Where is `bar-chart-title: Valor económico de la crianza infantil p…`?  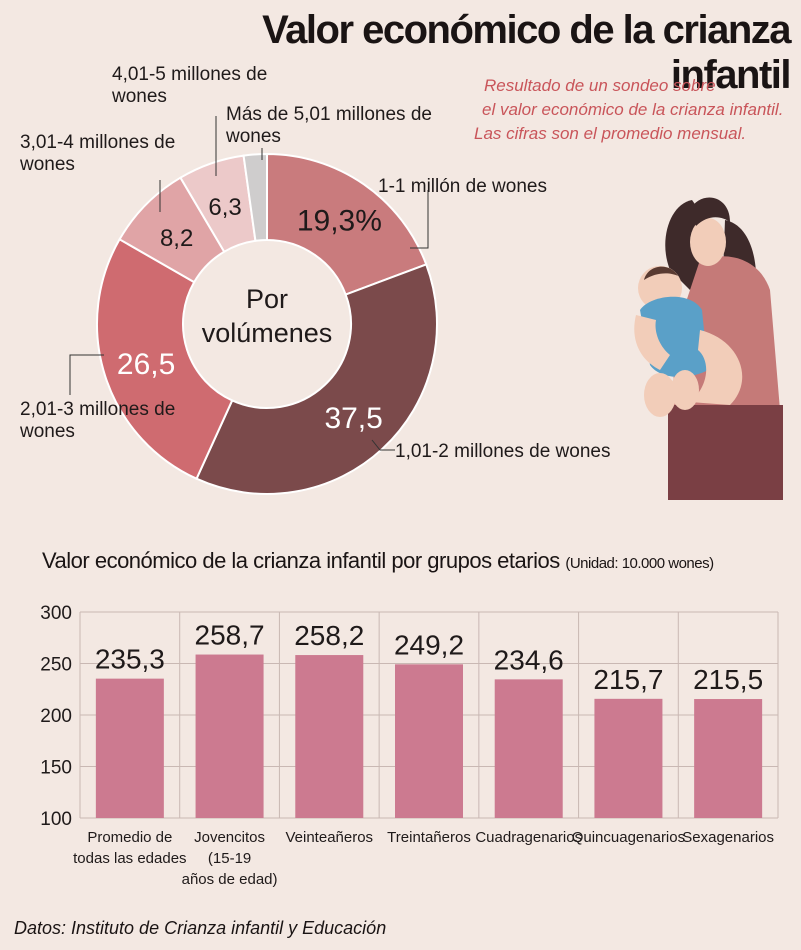 bar-chart-title: Valor económico de la crianza infantil p… is located at coordinates (378, 561).